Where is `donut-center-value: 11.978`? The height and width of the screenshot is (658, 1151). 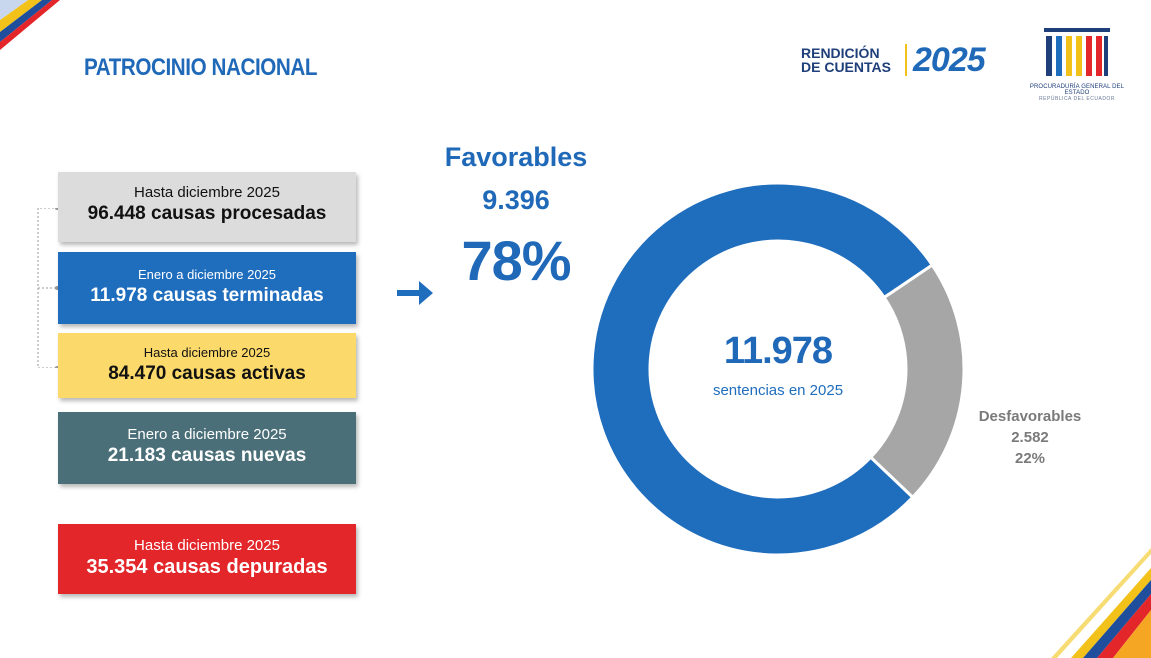
donut-center-value: 11.978 is located at coordinates (778, 351).